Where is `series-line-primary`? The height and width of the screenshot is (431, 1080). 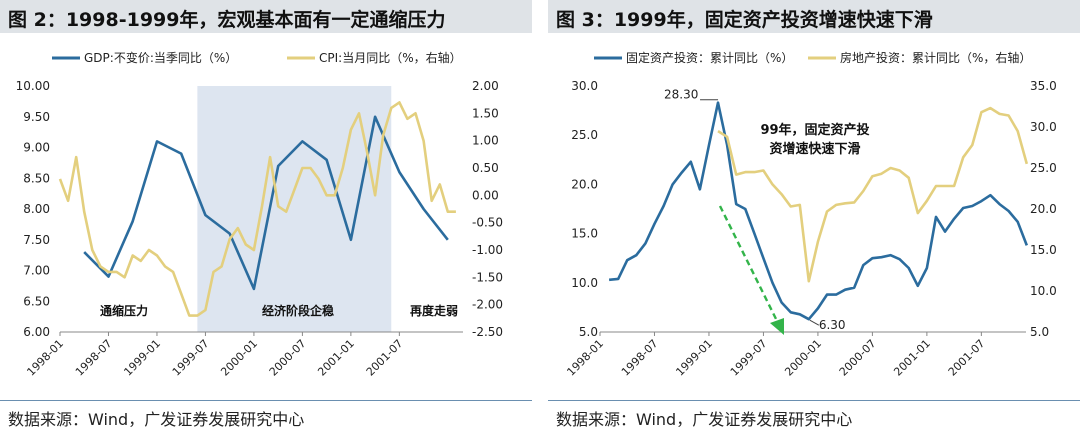 series-line-primary is located at coordinates (266, 203).